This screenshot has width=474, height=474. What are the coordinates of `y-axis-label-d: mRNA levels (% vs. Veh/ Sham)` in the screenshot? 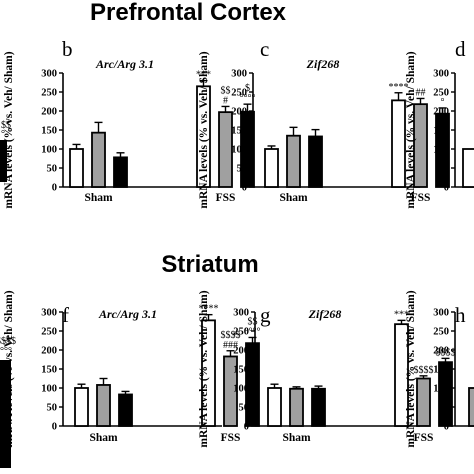 It's located at (411, 129).